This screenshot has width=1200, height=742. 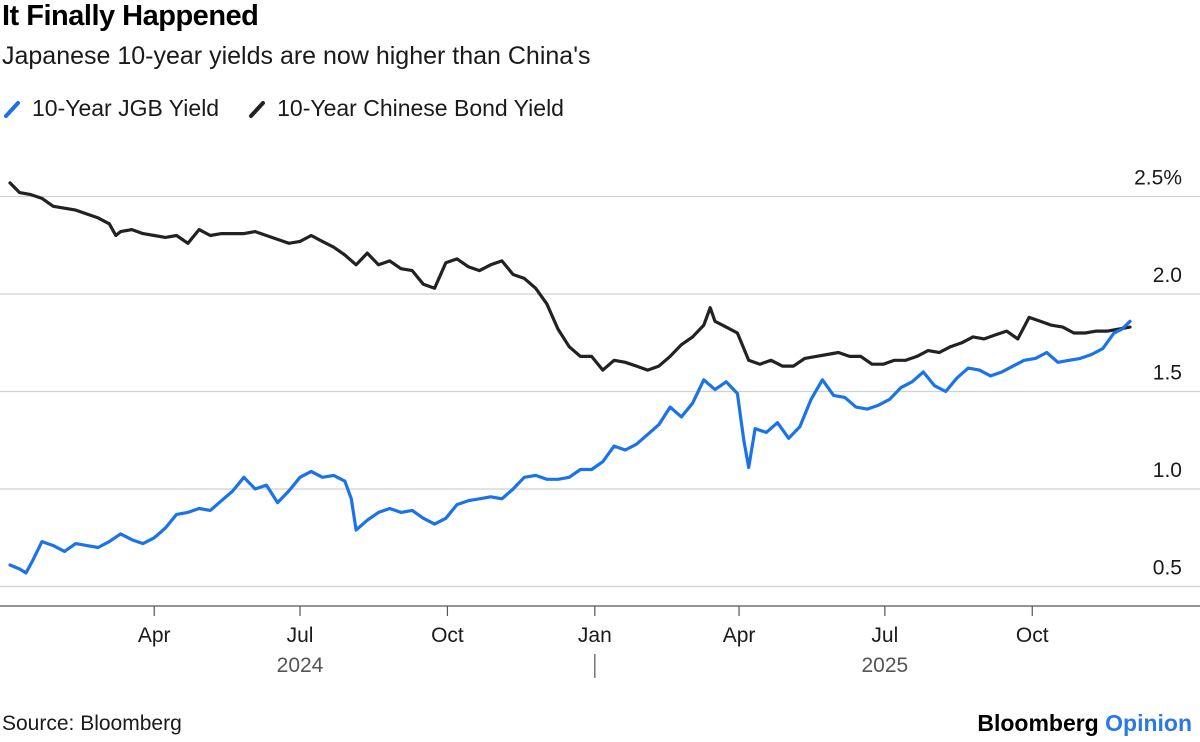 What do you see at coordinates (300, 665) in the screenshot?
I see `year-label: 2024` at bounding box center [300, 665].